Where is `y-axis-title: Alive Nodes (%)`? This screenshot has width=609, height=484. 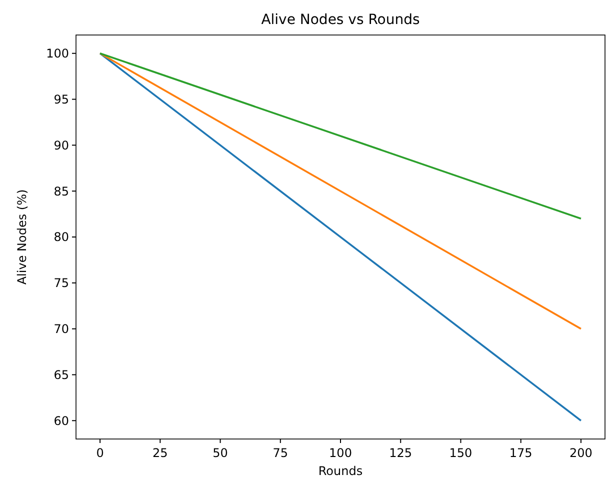 y-axis-title: Alive Nodes (%) is located at coordinates (22, 237).